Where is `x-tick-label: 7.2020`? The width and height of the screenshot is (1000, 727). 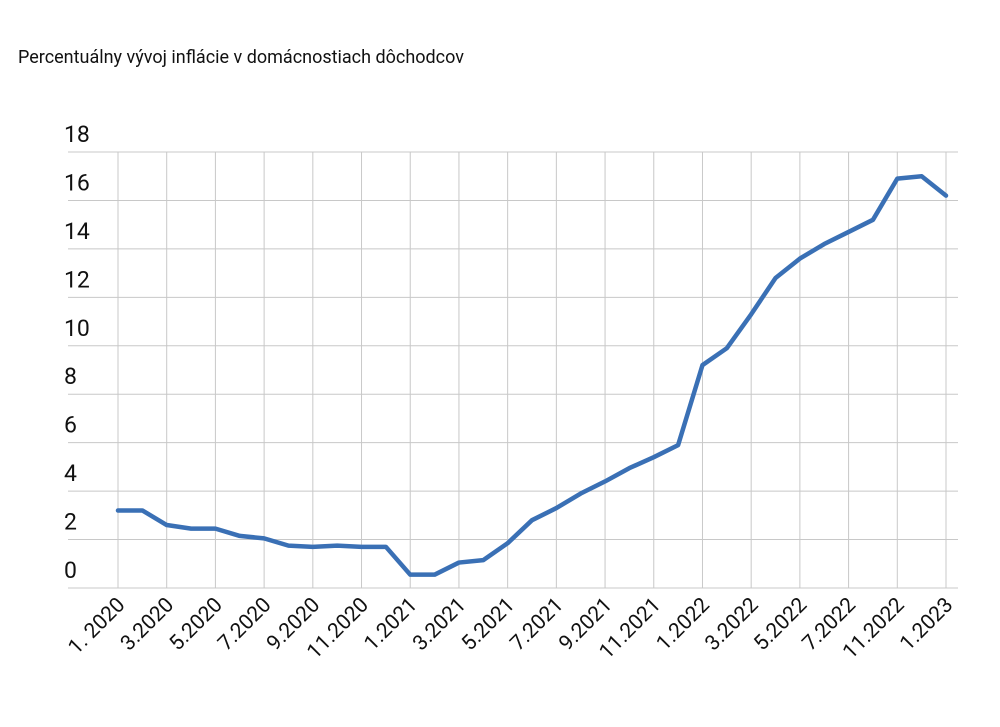 x-tick-label: 7.2020 is located at coordinates (245, 624).